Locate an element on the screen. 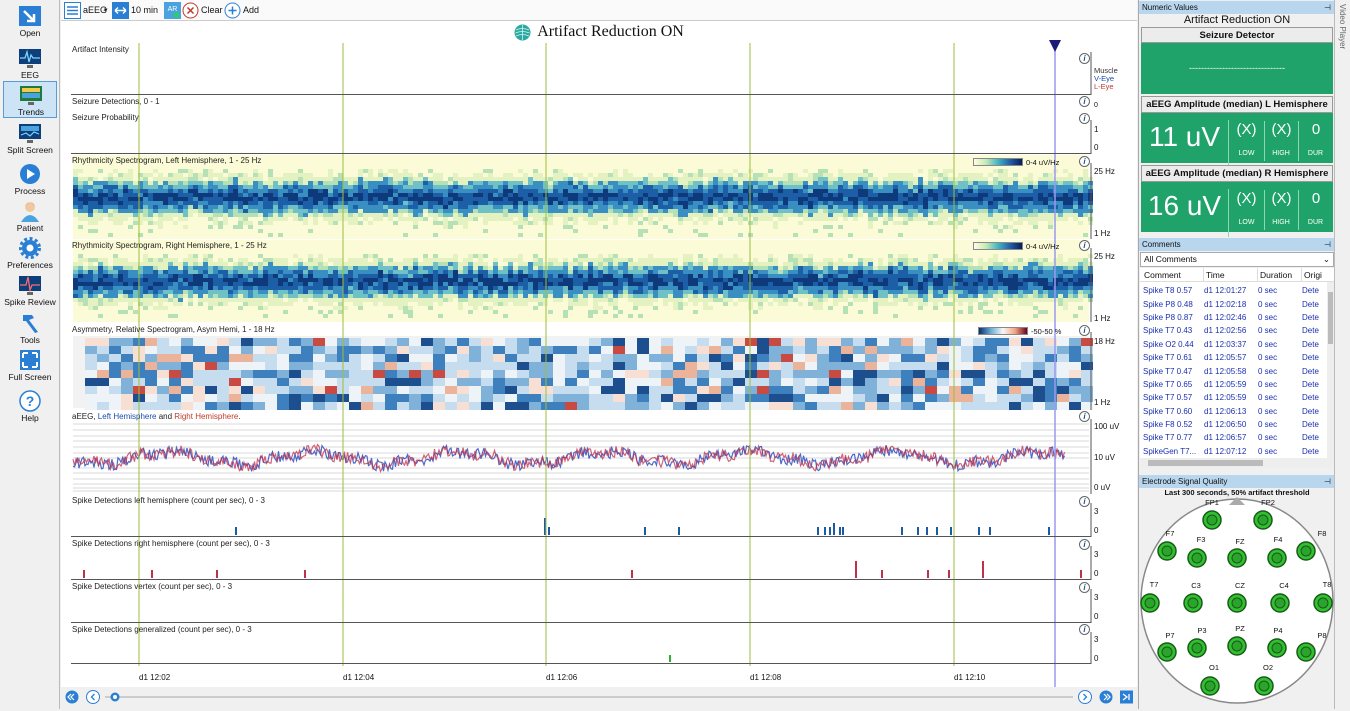  duration-button: 10 min is located at coordinates (135, 10).